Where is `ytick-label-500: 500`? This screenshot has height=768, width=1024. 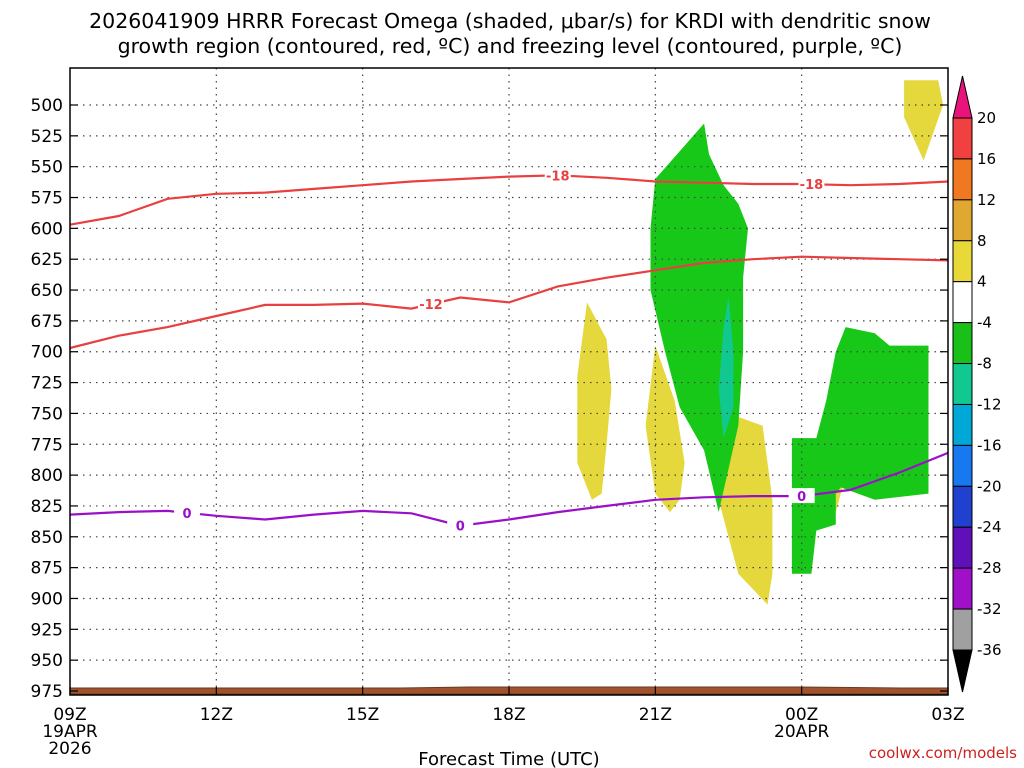
ytick-label-500: 500 is located at coordinates (47, 106).